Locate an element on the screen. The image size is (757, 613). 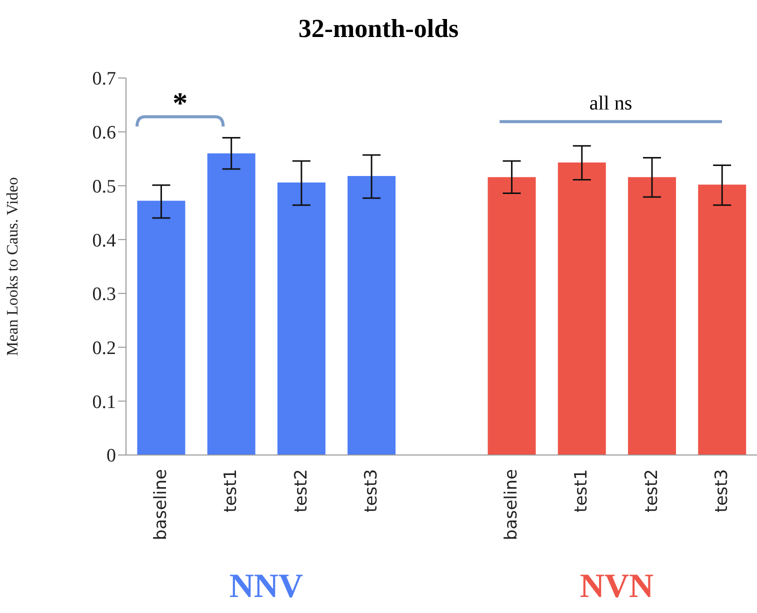
y-tick-label: 0.5 is located at coordinates (104, 187).